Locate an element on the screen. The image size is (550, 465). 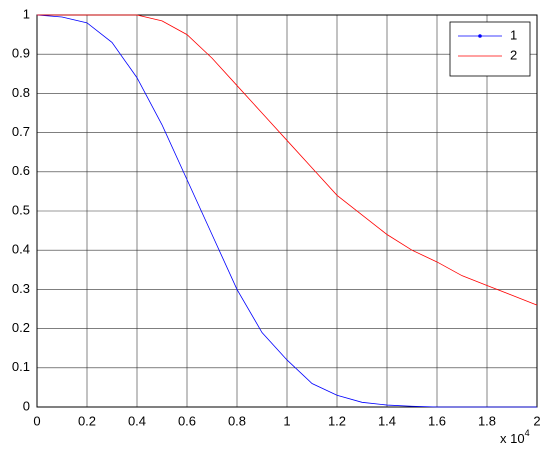
x-tick-label: 0.4 is located at coordinates (137, 420).